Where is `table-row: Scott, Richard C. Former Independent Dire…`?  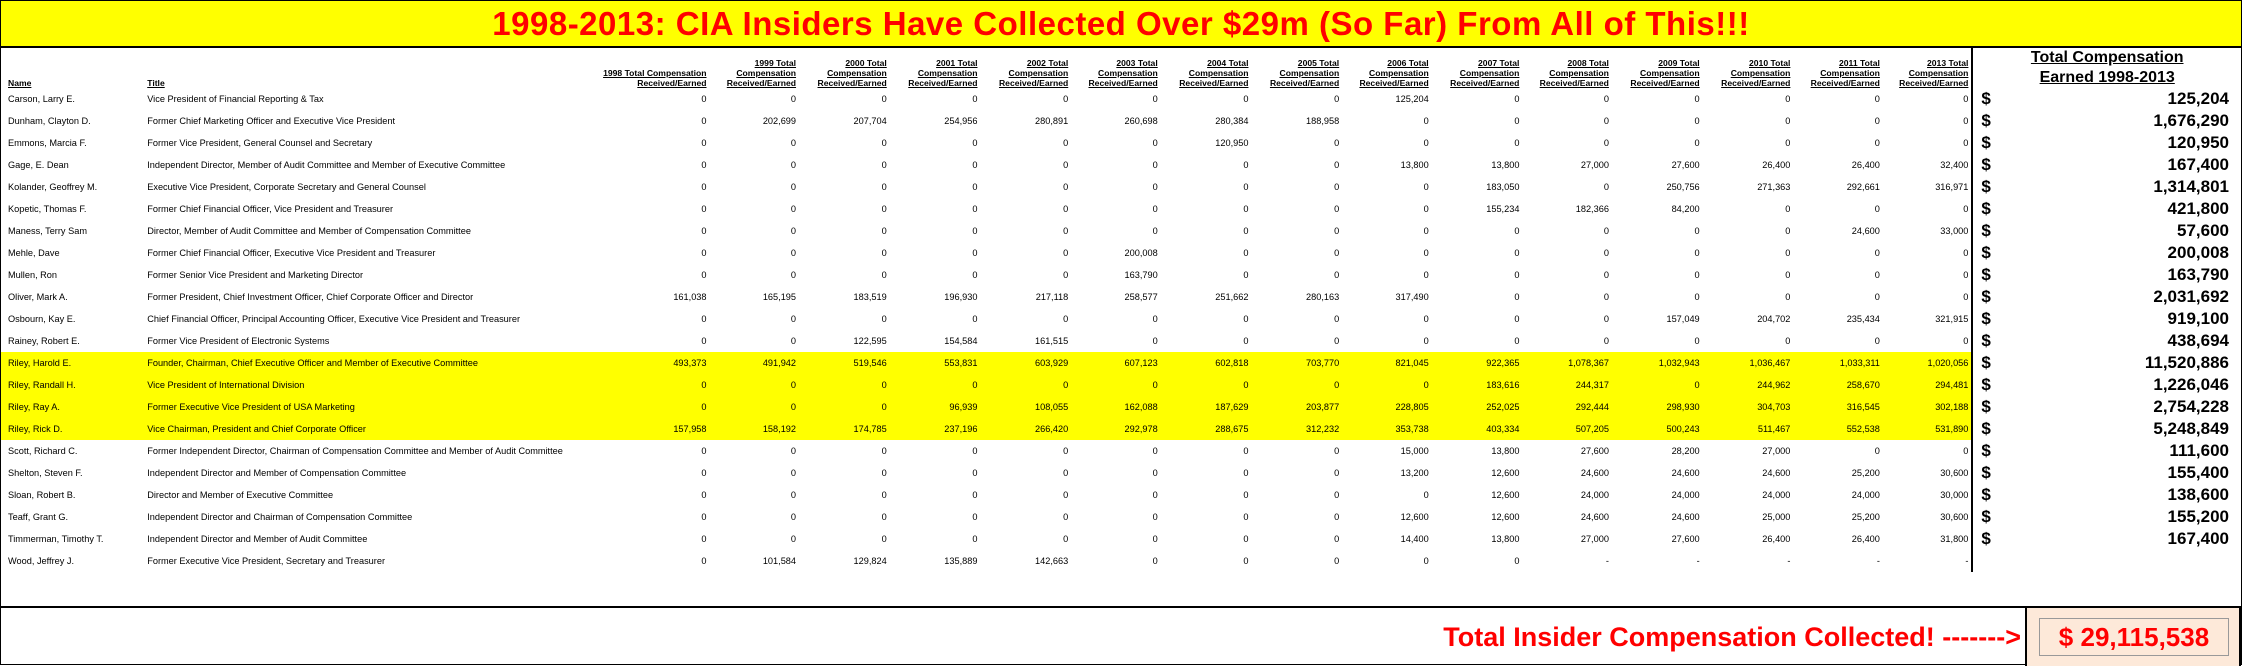 table-row: Scott, Richard C. Former Independent Dire… is located at coordinates (1121, 451).